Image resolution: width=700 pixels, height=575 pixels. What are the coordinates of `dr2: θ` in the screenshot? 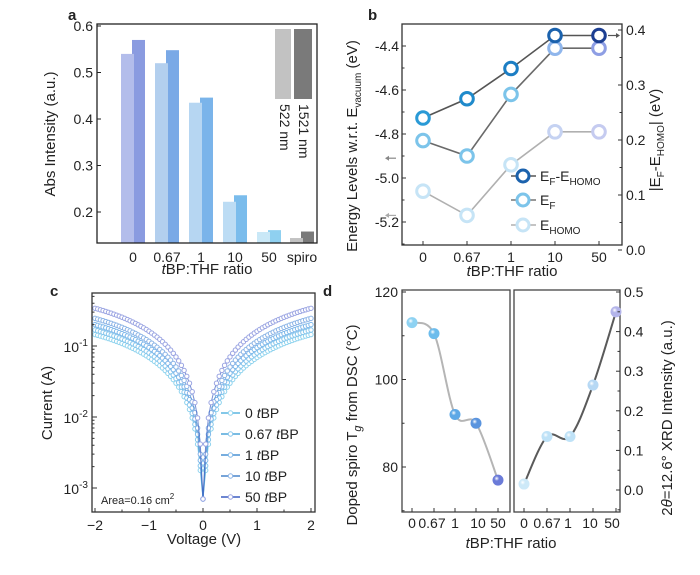 It's located at (667, 503).